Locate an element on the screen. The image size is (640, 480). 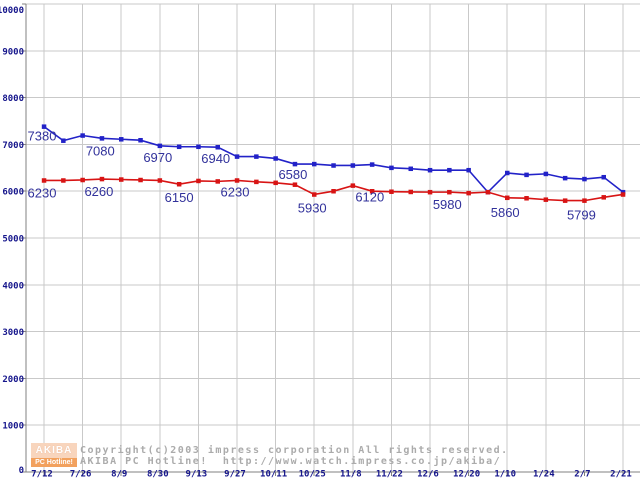
point-value-label: 5860 is located at coordinates (505, 212).